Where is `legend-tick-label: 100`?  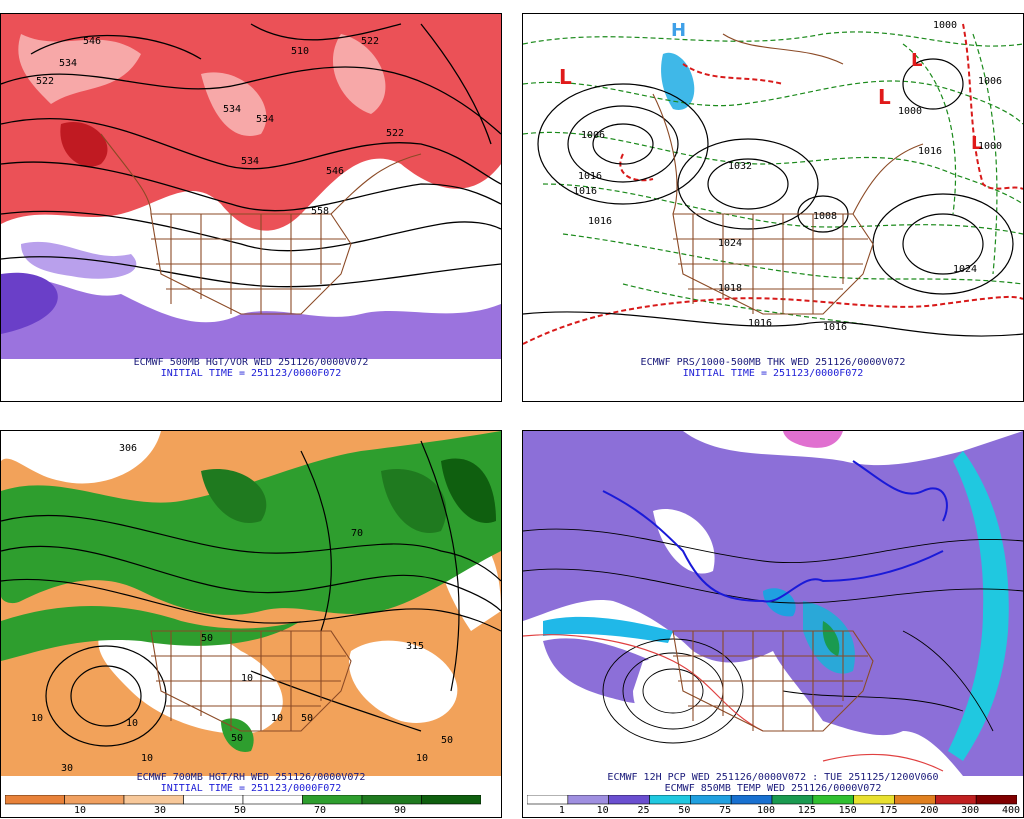
legend-tick-label: 100 is located at coordinates (766, 810).